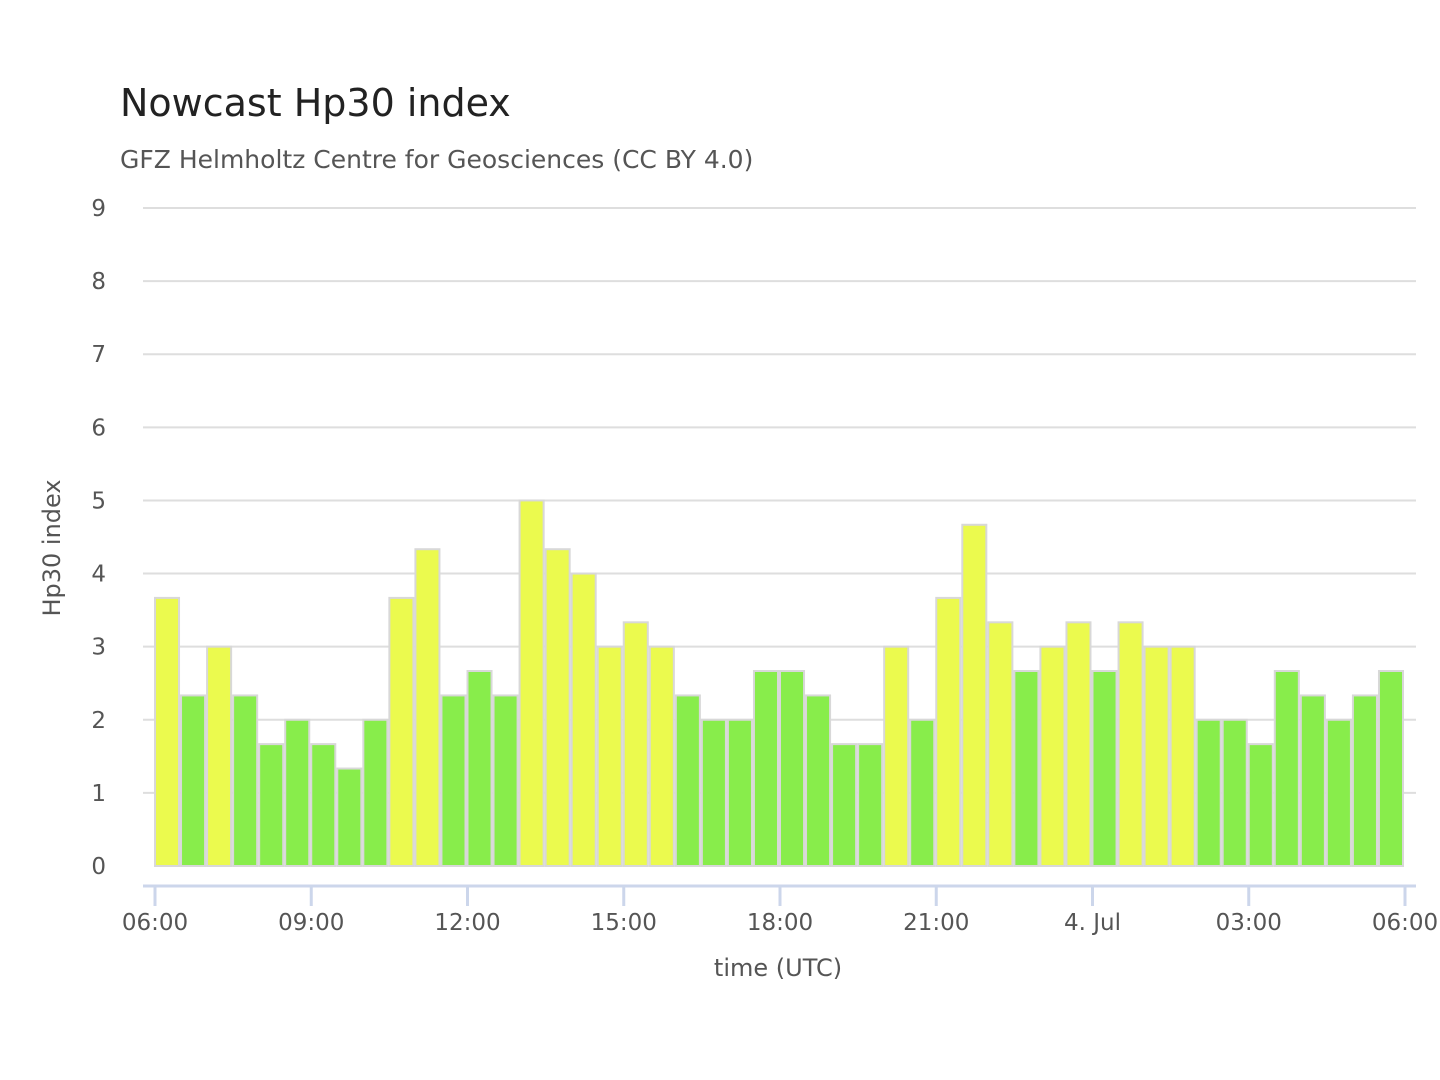 The image size is (1440, 1080). I want to click on chart-title: Nowcast Hp30 index, so click(315, 103).